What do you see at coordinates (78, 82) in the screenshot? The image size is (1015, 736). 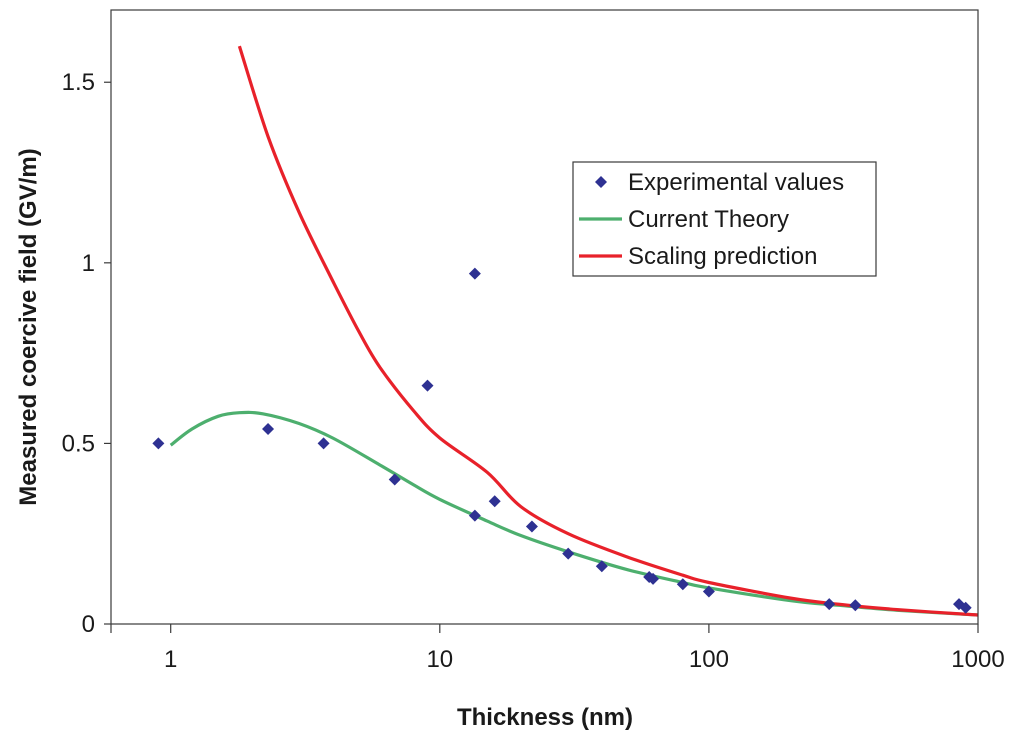 I see `y-tick-label: 1.5` at bounding box center [78, 82].